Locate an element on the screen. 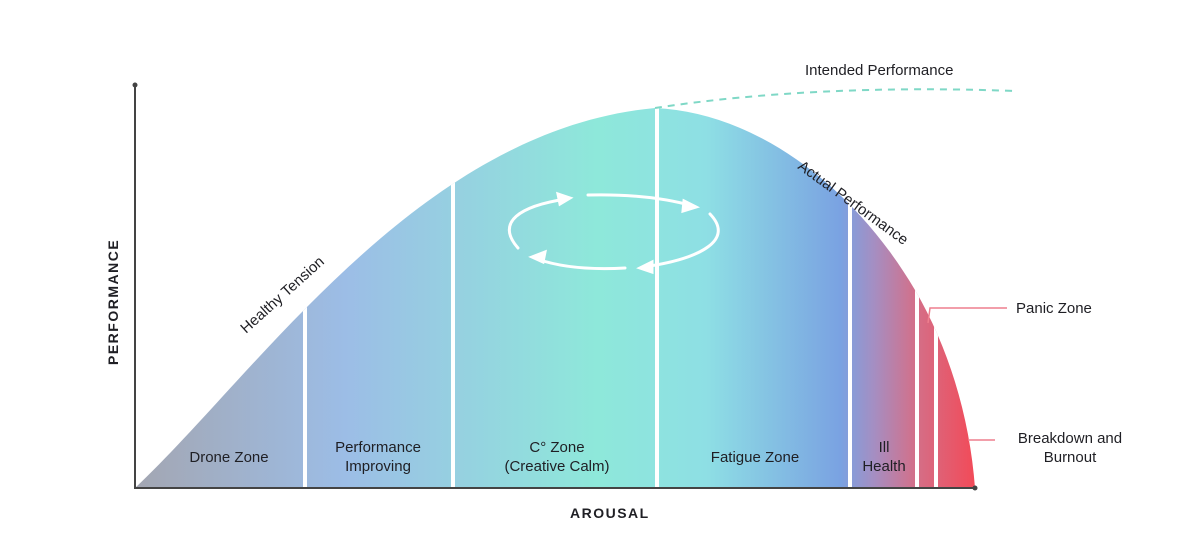 The width and height of the screenshot is (1200, 546). ill-health-label-2: Health is located at coordinates (883, 466).